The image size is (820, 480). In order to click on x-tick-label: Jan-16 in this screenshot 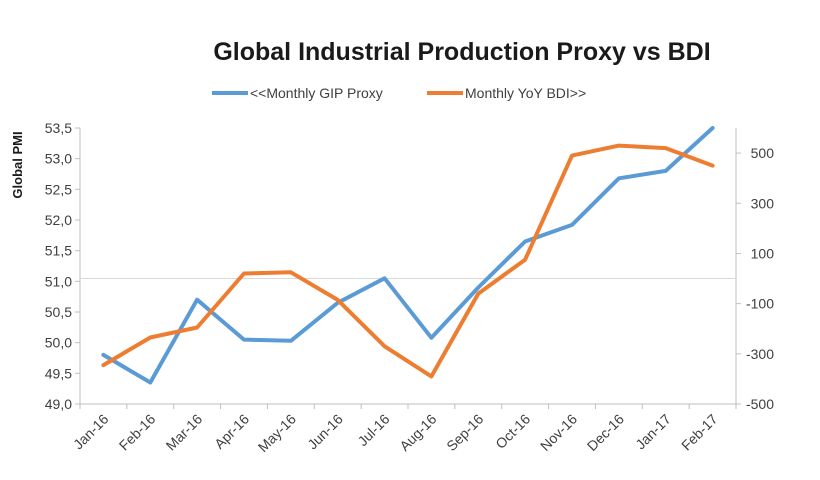, I will do `click(91, 432)`.